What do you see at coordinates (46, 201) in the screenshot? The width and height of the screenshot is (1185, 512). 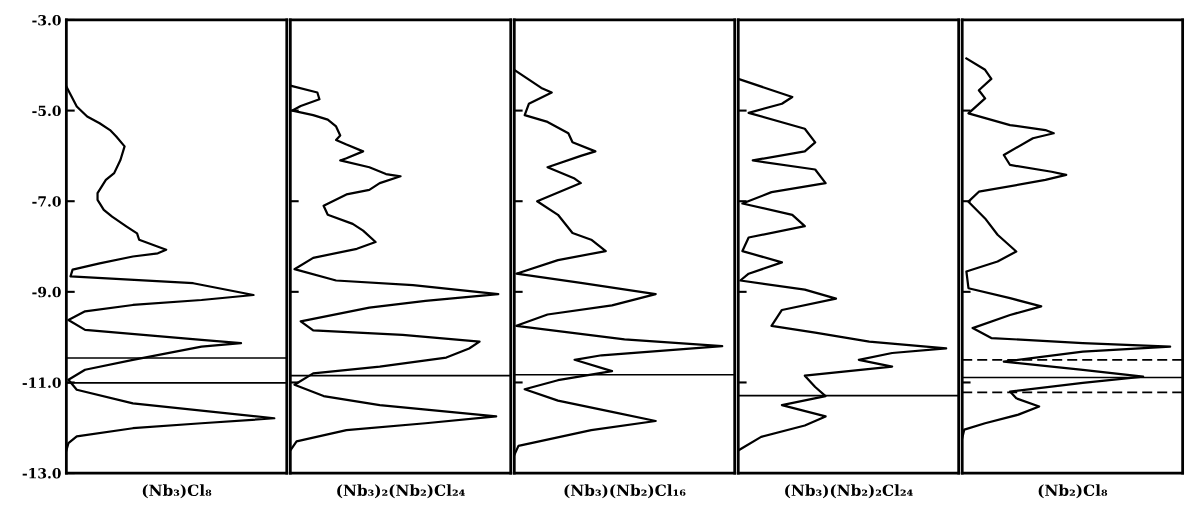 I see `y-tick-label: -7.0` at bounding box center [46, 201].